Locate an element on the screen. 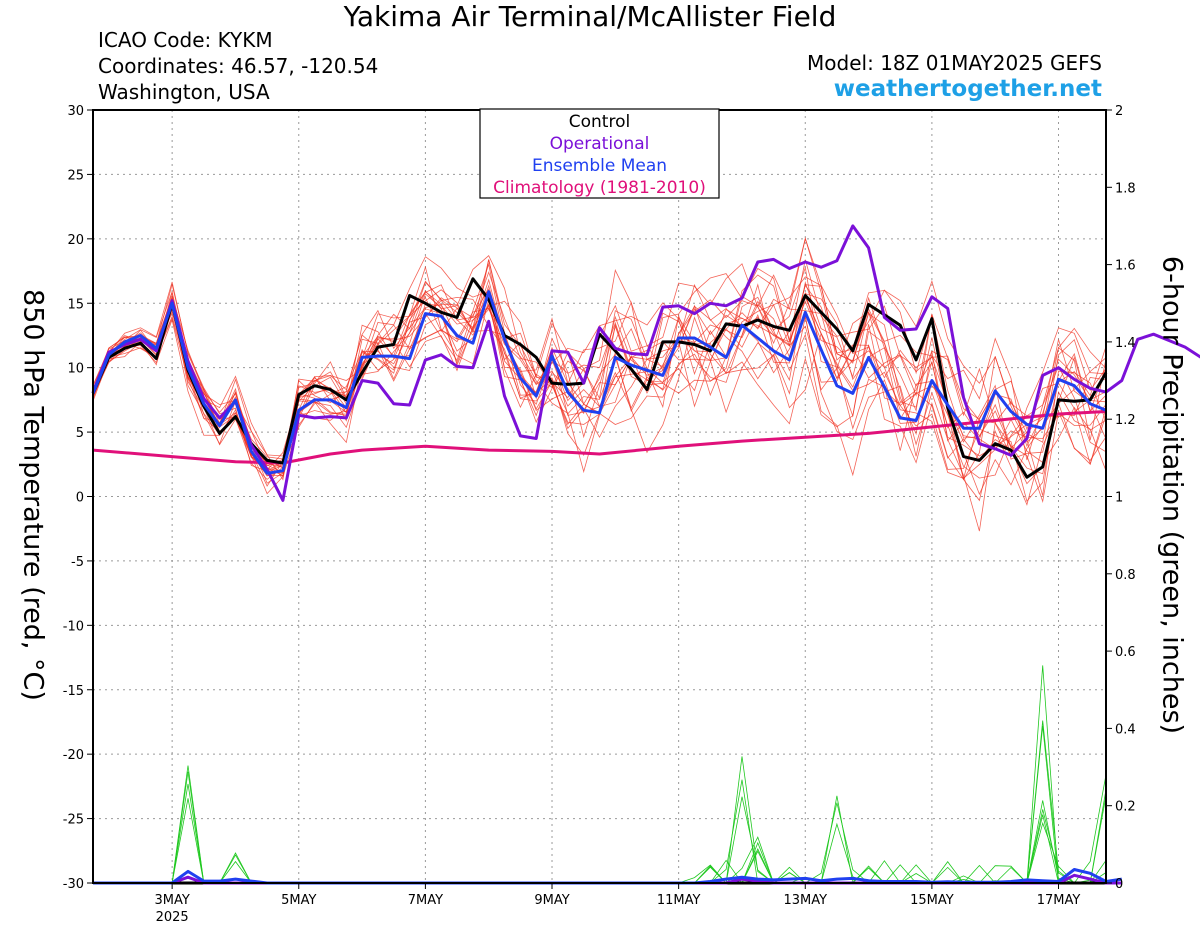  x-tick-label: 5MAY is located at coordinates (298, 900).